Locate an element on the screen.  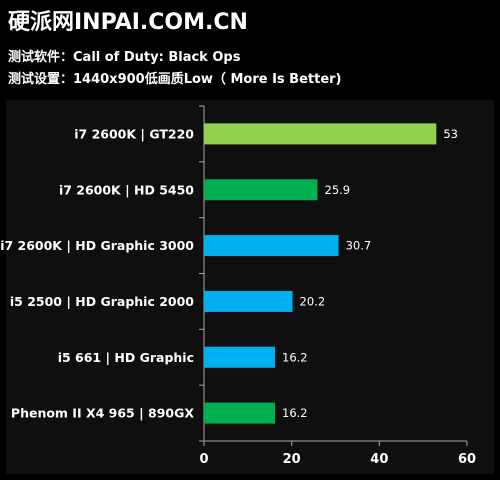
data-label: 20.2 is located at coordinates (313, 301).